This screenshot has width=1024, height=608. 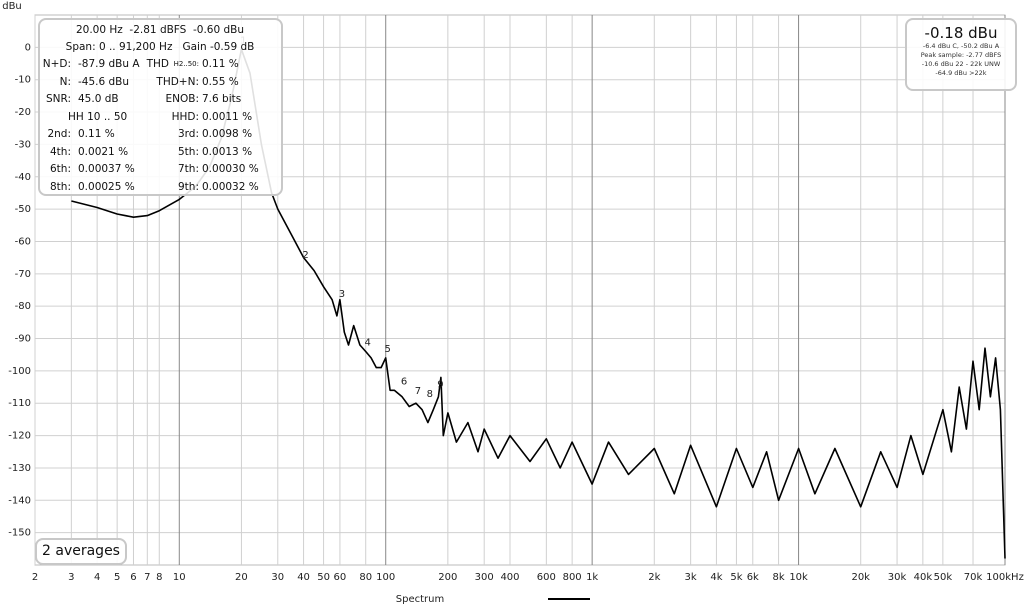 What do you see at coordinates (23, 177) in the screenshot?
I see `y-tick-label: -40` at bounding box center [23, 177].